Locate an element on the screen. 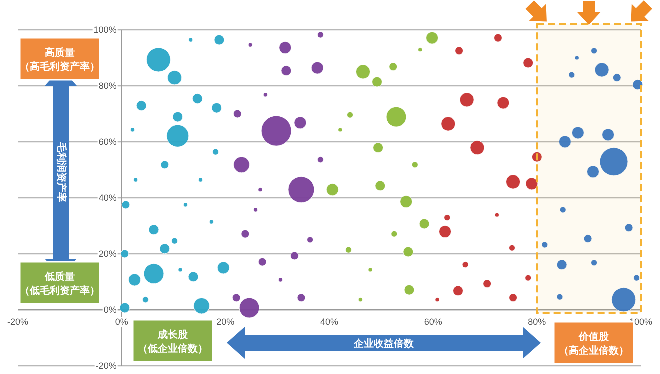 The image size is (660, 374). x-tick-label: 60% is located at coordinates (433, 322).